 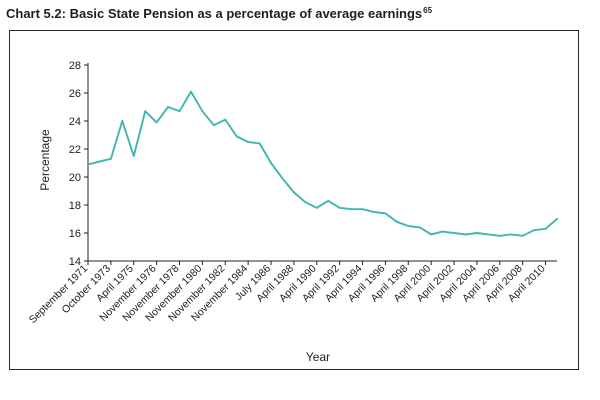 I want to click on chart-title-footnote: 65, so click(x=428, y=10).